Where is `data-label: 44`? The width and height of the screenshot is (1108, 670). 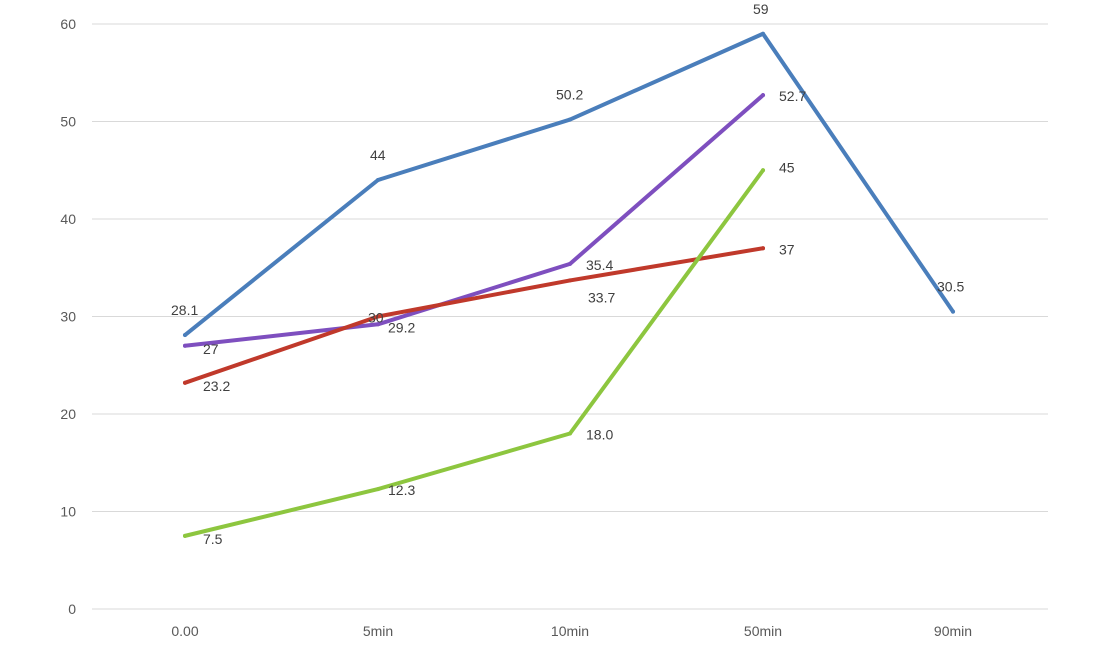
data-label: 44 is located at coordinates (378, 155).